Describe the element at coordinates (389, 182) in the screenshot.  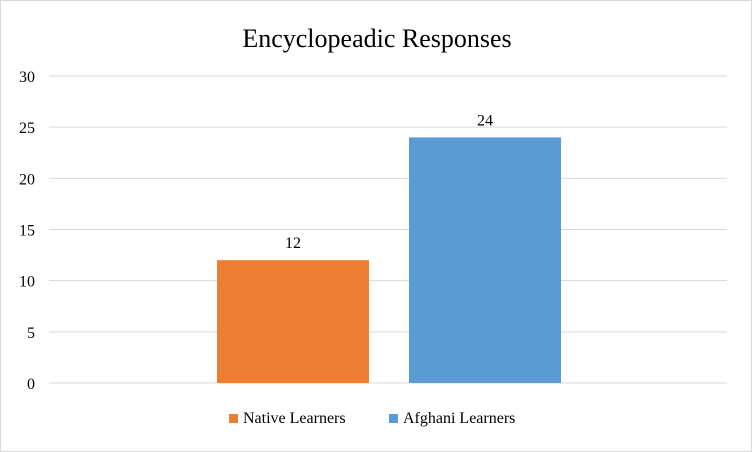
I see `data-labels: 12 24` at that location.